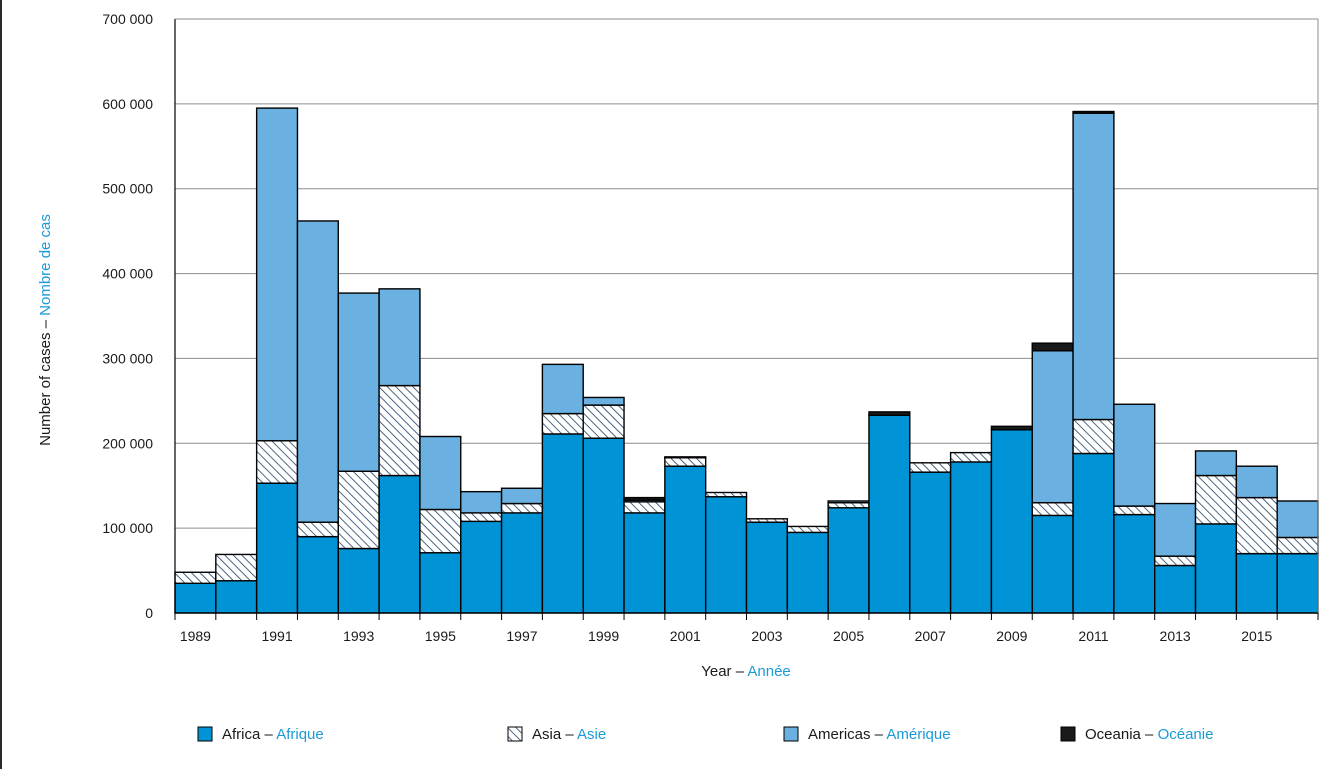 Image resolution: width=1341 pixels, height=769 pixels. Describe the element at coordinates (766, 636) in the screenshot. I see `x-tick-label: 2003` at that location.